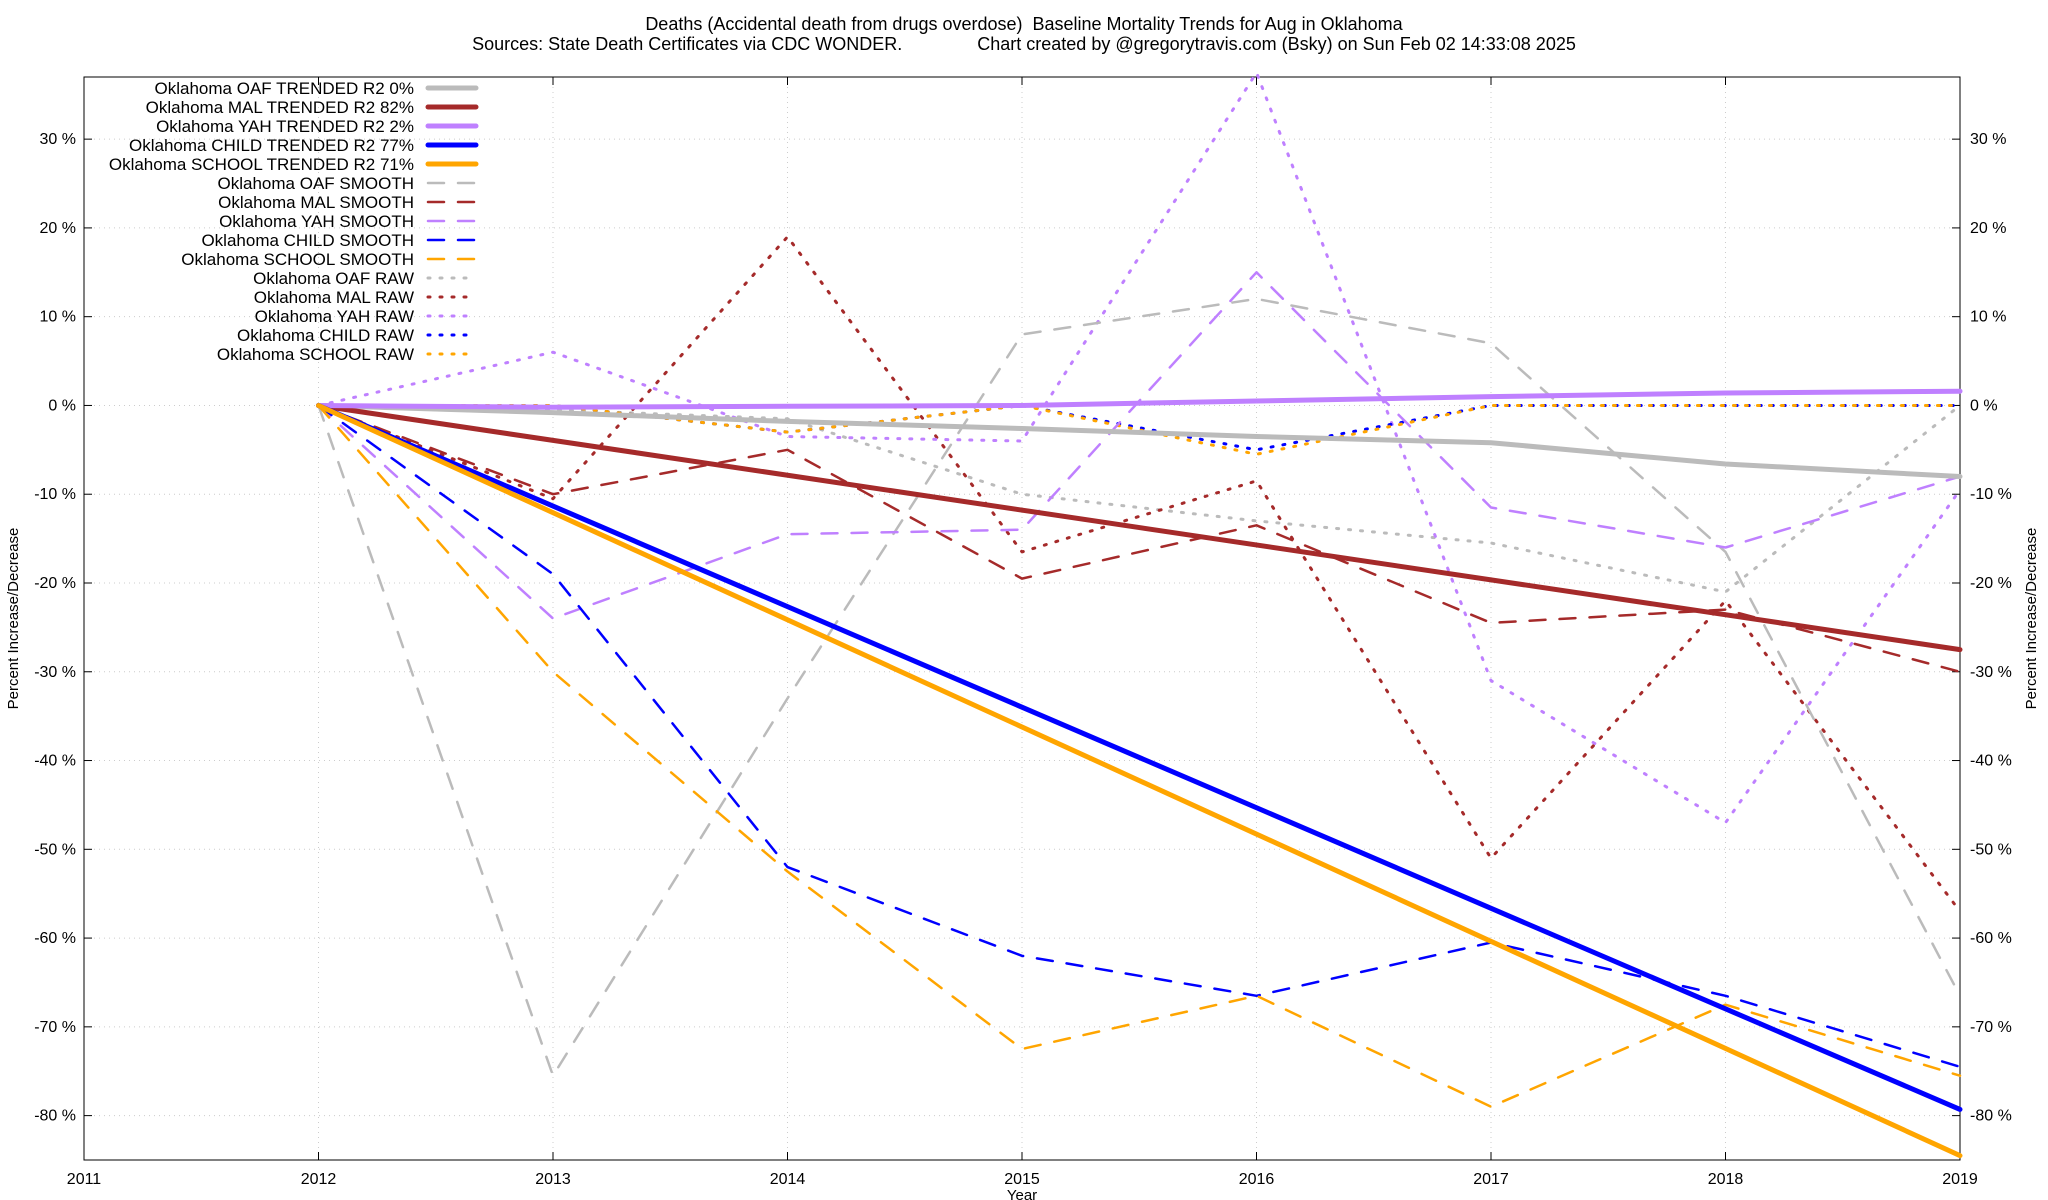  What do you see at coordinates (1022, 1193) in the screenshot?
I see `x-axis-label: Year` at bounding box center [1022, 1193].